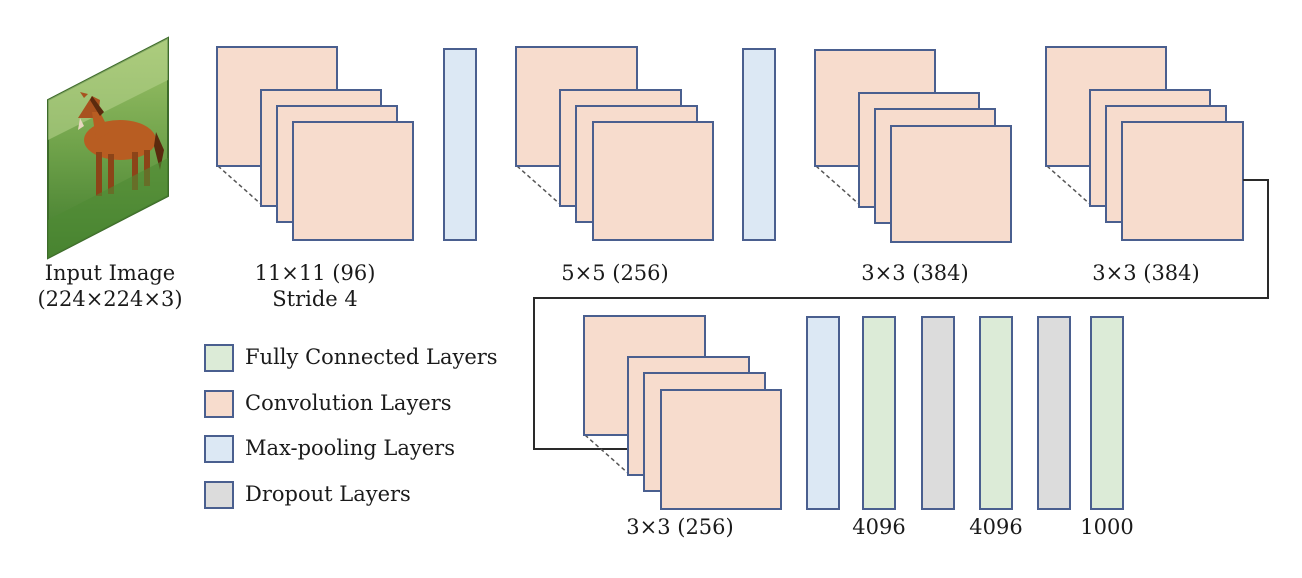 The image size is (1302, 578). What do you see at coordinates (315, 273) in the screenshot?
I see `conv1-kernel-label: 11×11 (96)` at bounding box center [315, 273].